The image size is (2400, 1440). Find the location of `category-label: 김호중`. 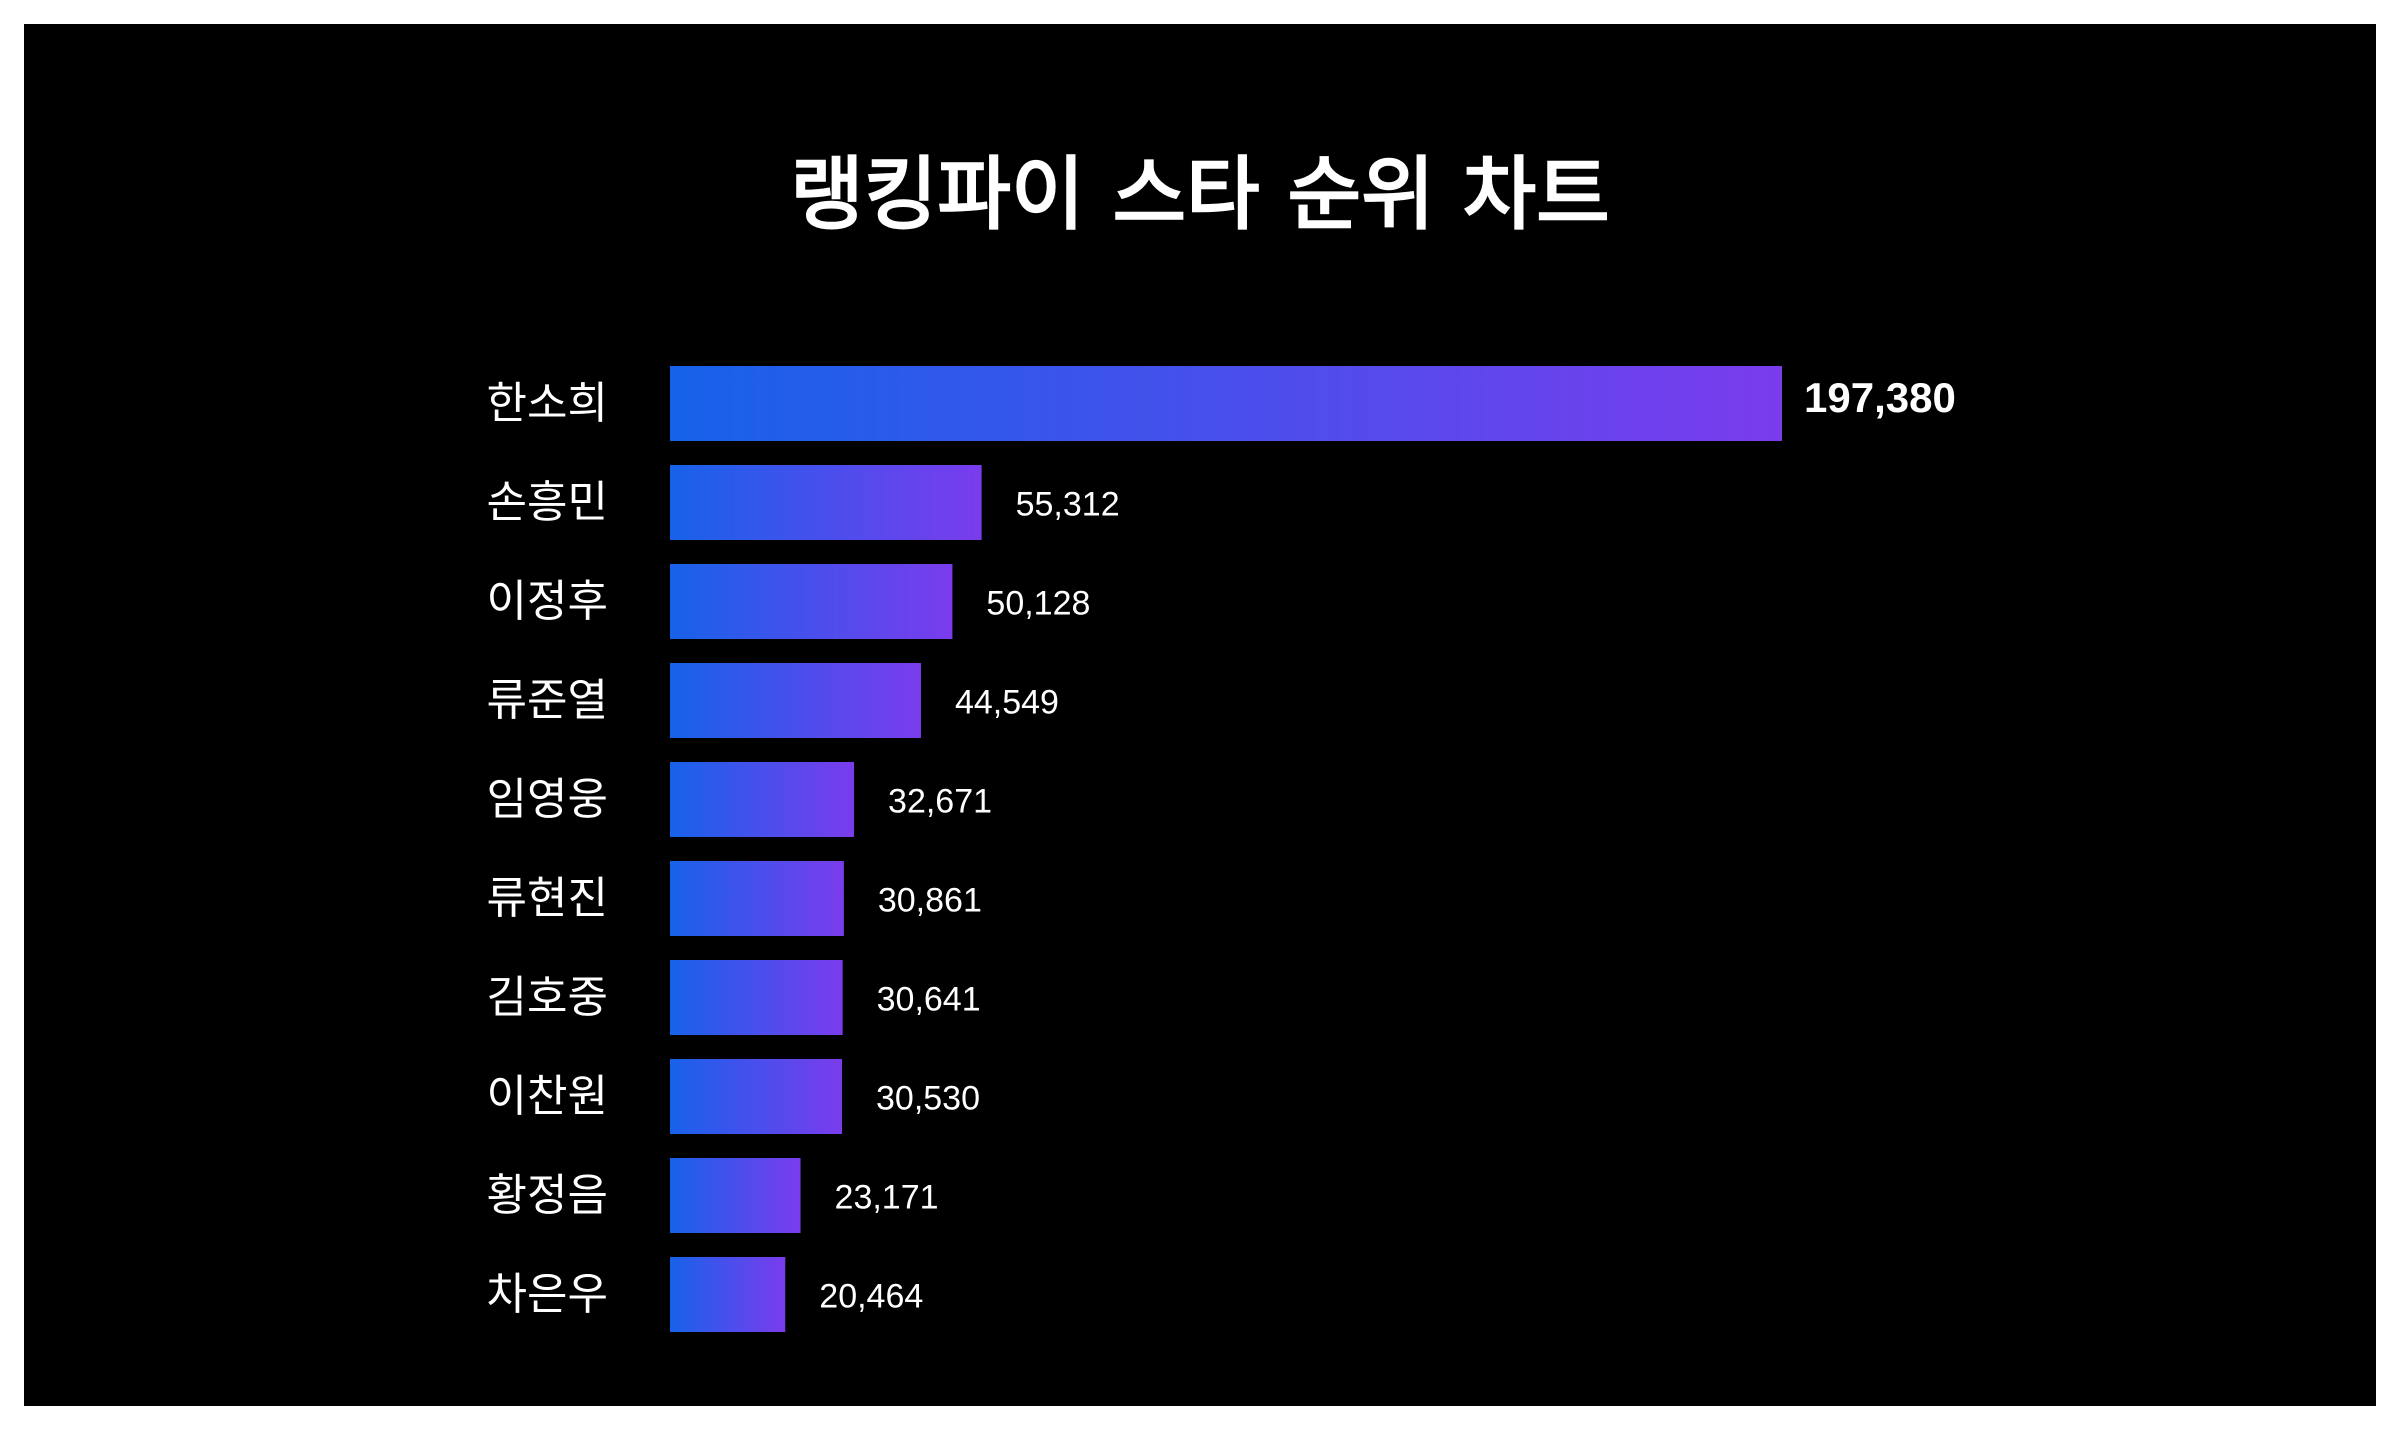

category-label: 김호중 is located at coordinates (547, 997).